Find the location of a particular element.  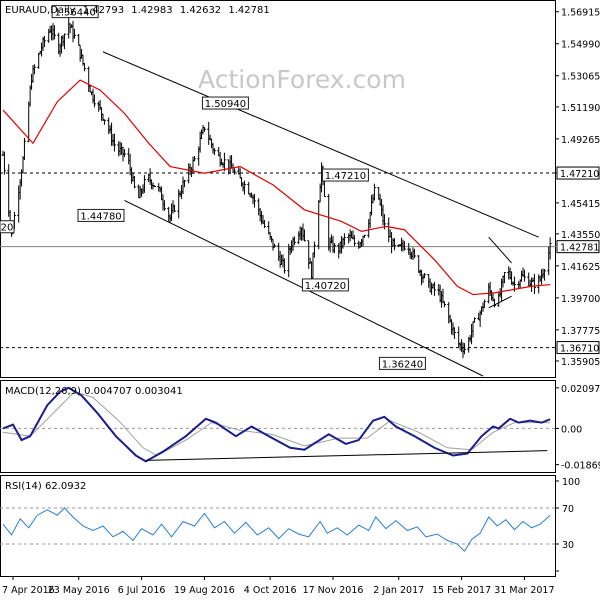

price-tick-label: 1.54990 is located at coordinates (580, 45).